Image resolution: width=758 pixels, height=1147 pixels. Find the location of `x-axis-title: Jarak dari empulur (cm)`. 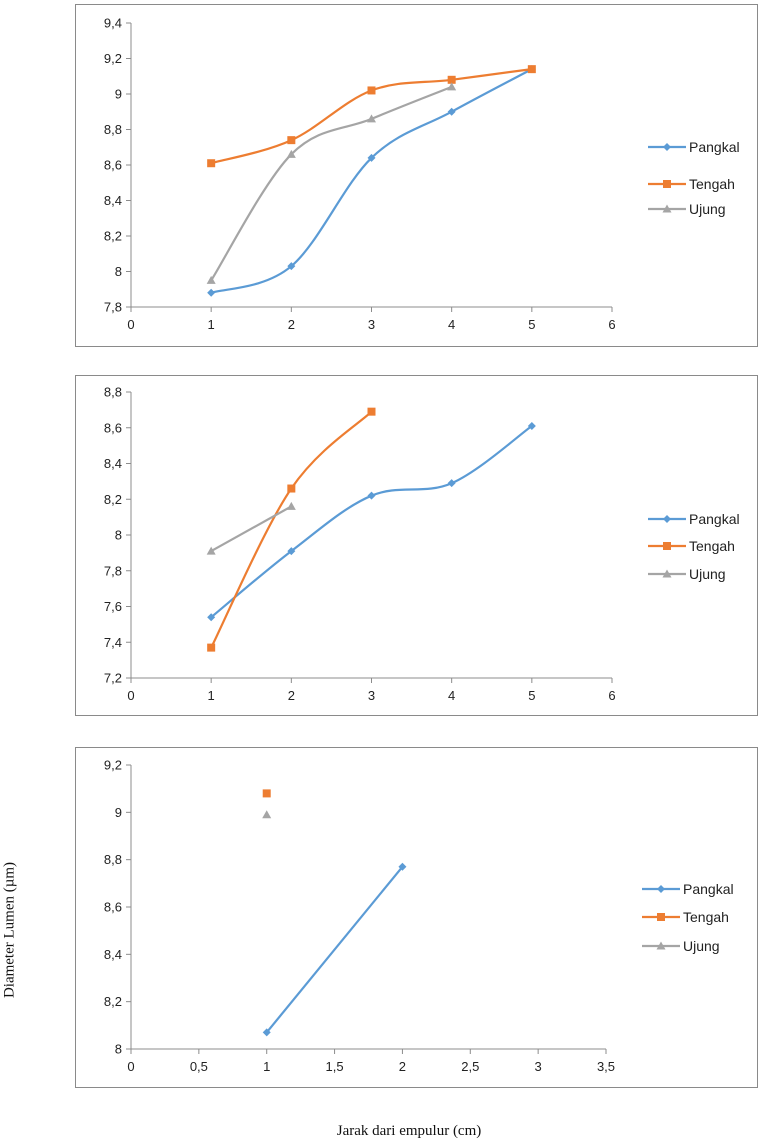

x-axis-title: Jarak dari empulur (cm) is located at coordinates (409, 1131).